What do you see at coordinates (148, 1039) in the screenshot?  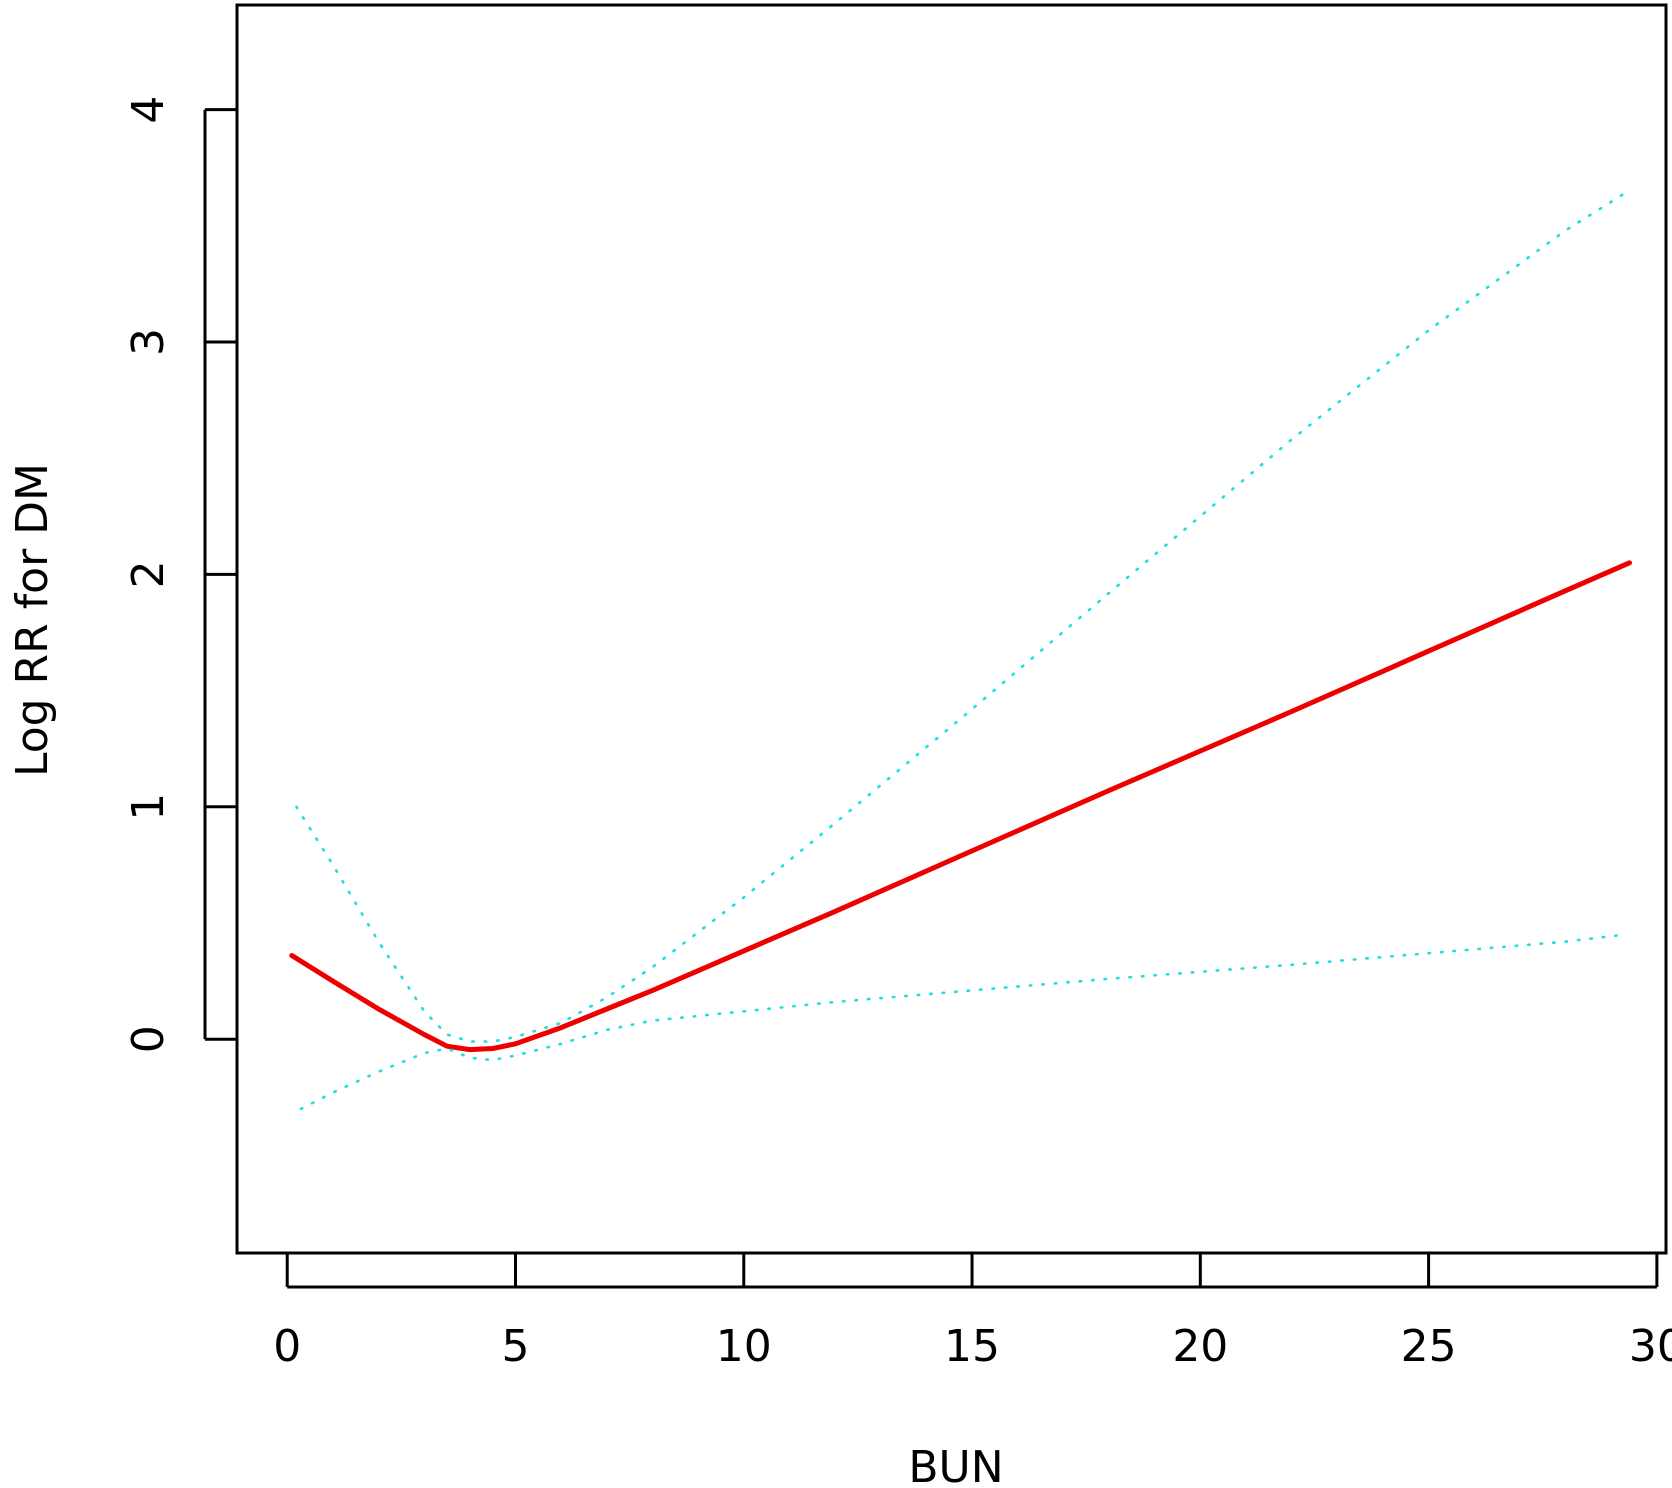 I see `y-tick-label: 0` at bounding box center [148, 1039].